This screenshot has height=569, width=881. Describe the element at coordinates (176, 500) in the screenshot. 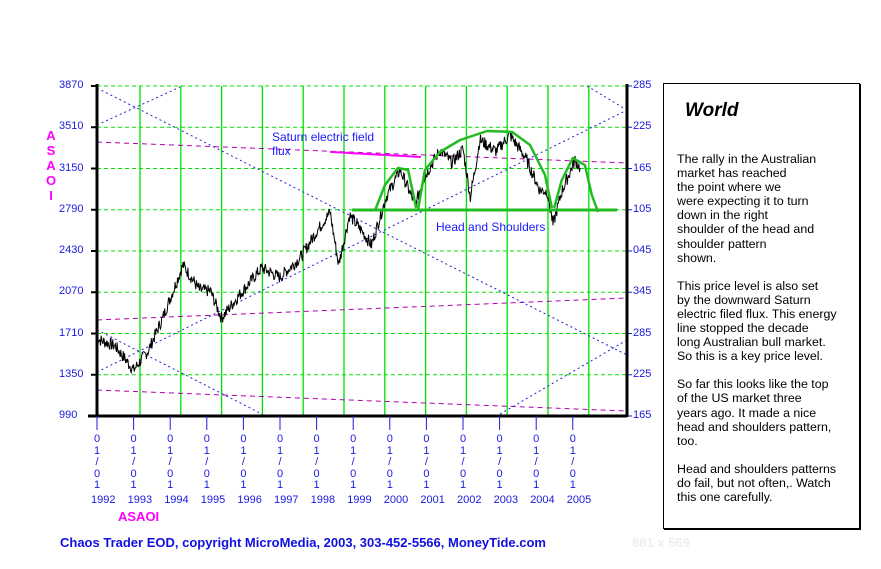

I see `year-label: 1994` at that location.